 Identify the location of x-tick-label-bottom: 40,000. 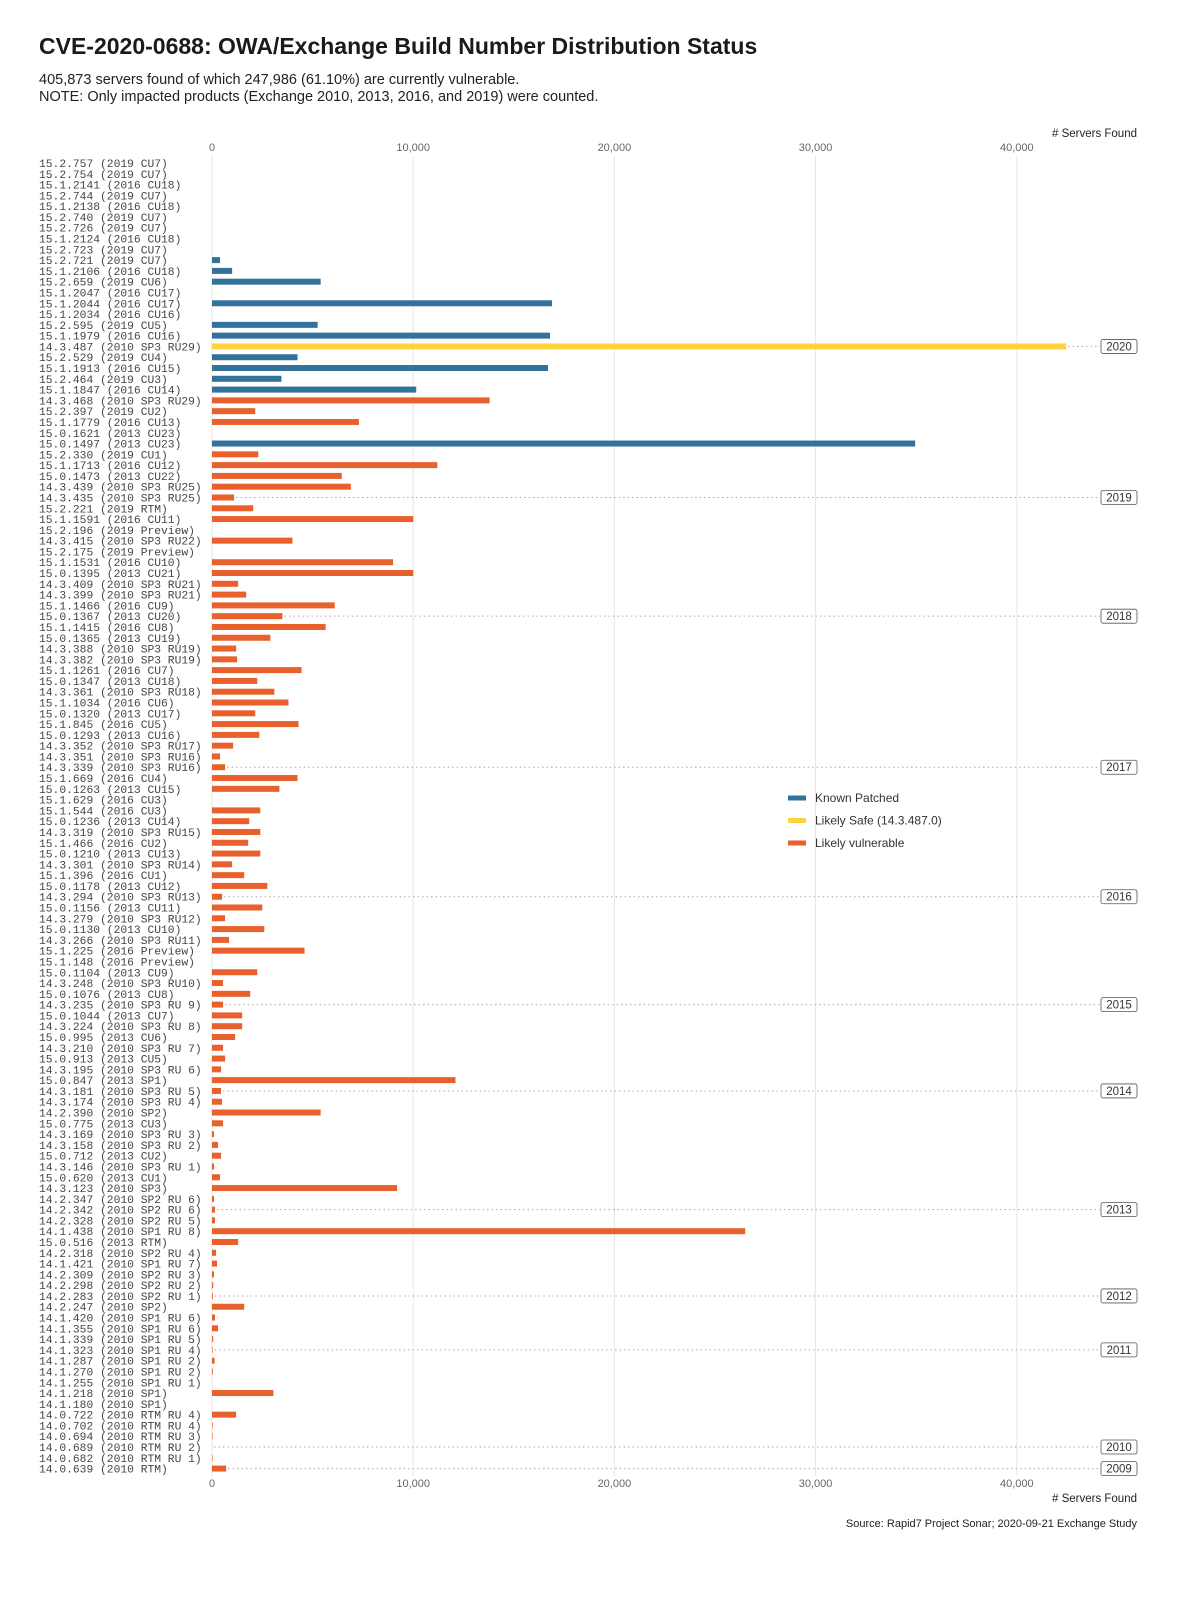
(1017, 1484).